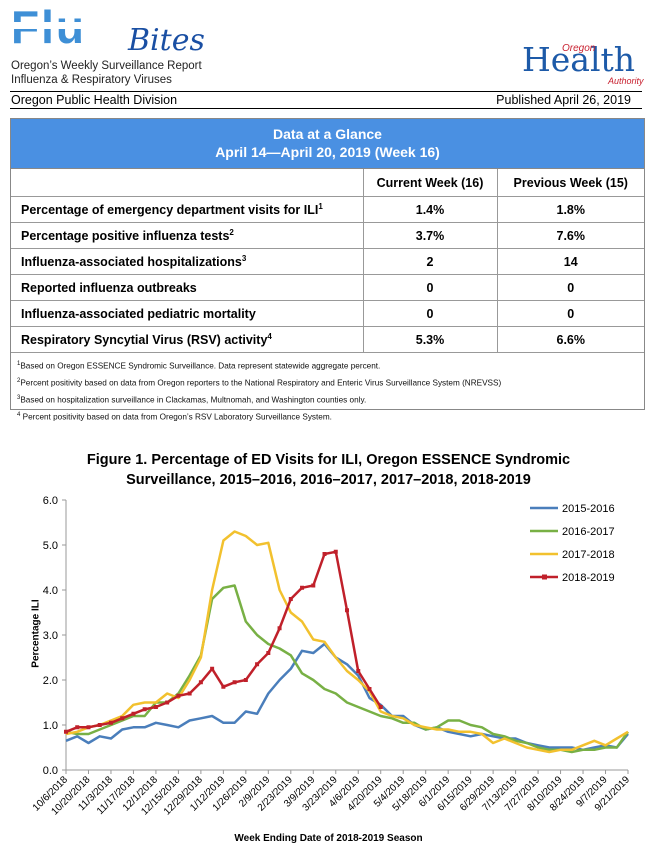 The height and width of the screenshot is (852, 657). Describe the element at coordinates (588, 578) in the screenshot. I see `legend-label: 2018-2019` at that location.